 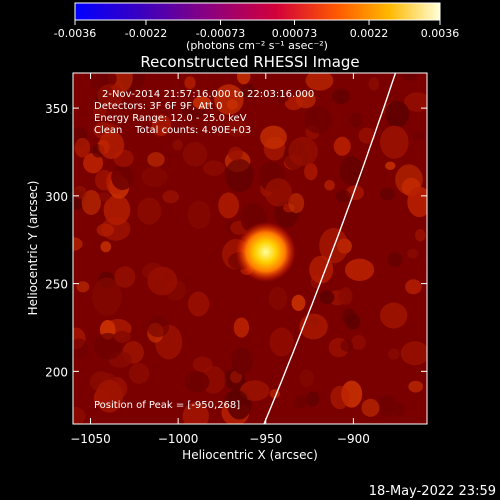 What do you see at coordinates (440, 33) in the screenshot?
I see `colorbar-tick-label: 0.0036` at bounding box center [440, 33].